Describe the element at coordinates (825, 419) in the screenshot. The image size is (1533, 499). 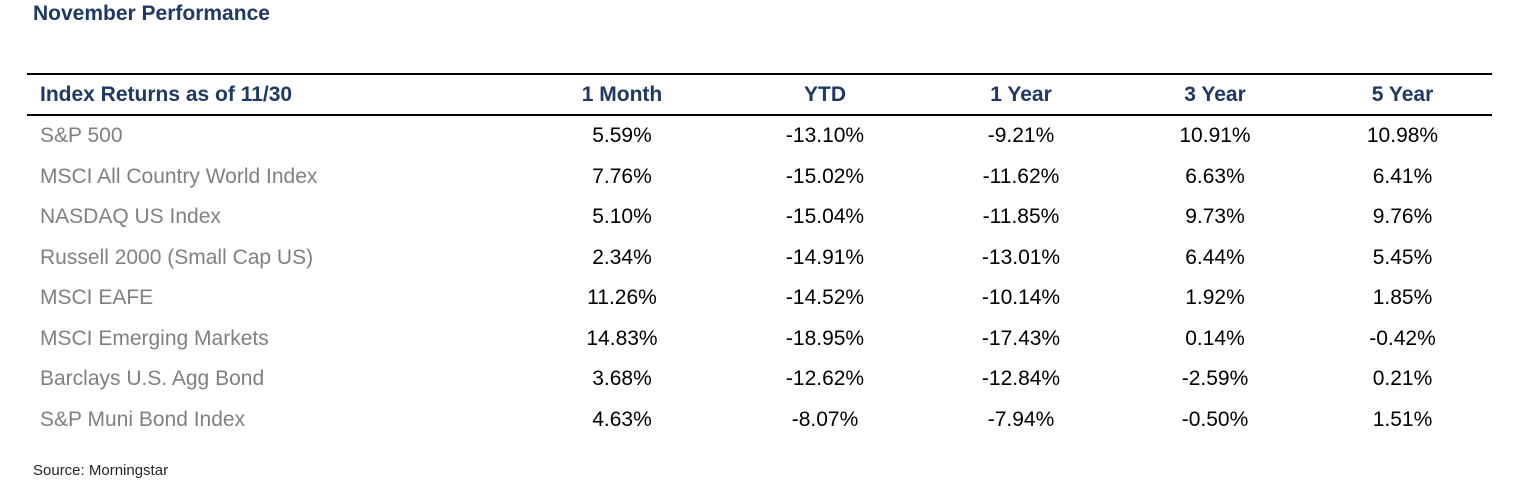
I see `return-value: -8.07%` at that location.